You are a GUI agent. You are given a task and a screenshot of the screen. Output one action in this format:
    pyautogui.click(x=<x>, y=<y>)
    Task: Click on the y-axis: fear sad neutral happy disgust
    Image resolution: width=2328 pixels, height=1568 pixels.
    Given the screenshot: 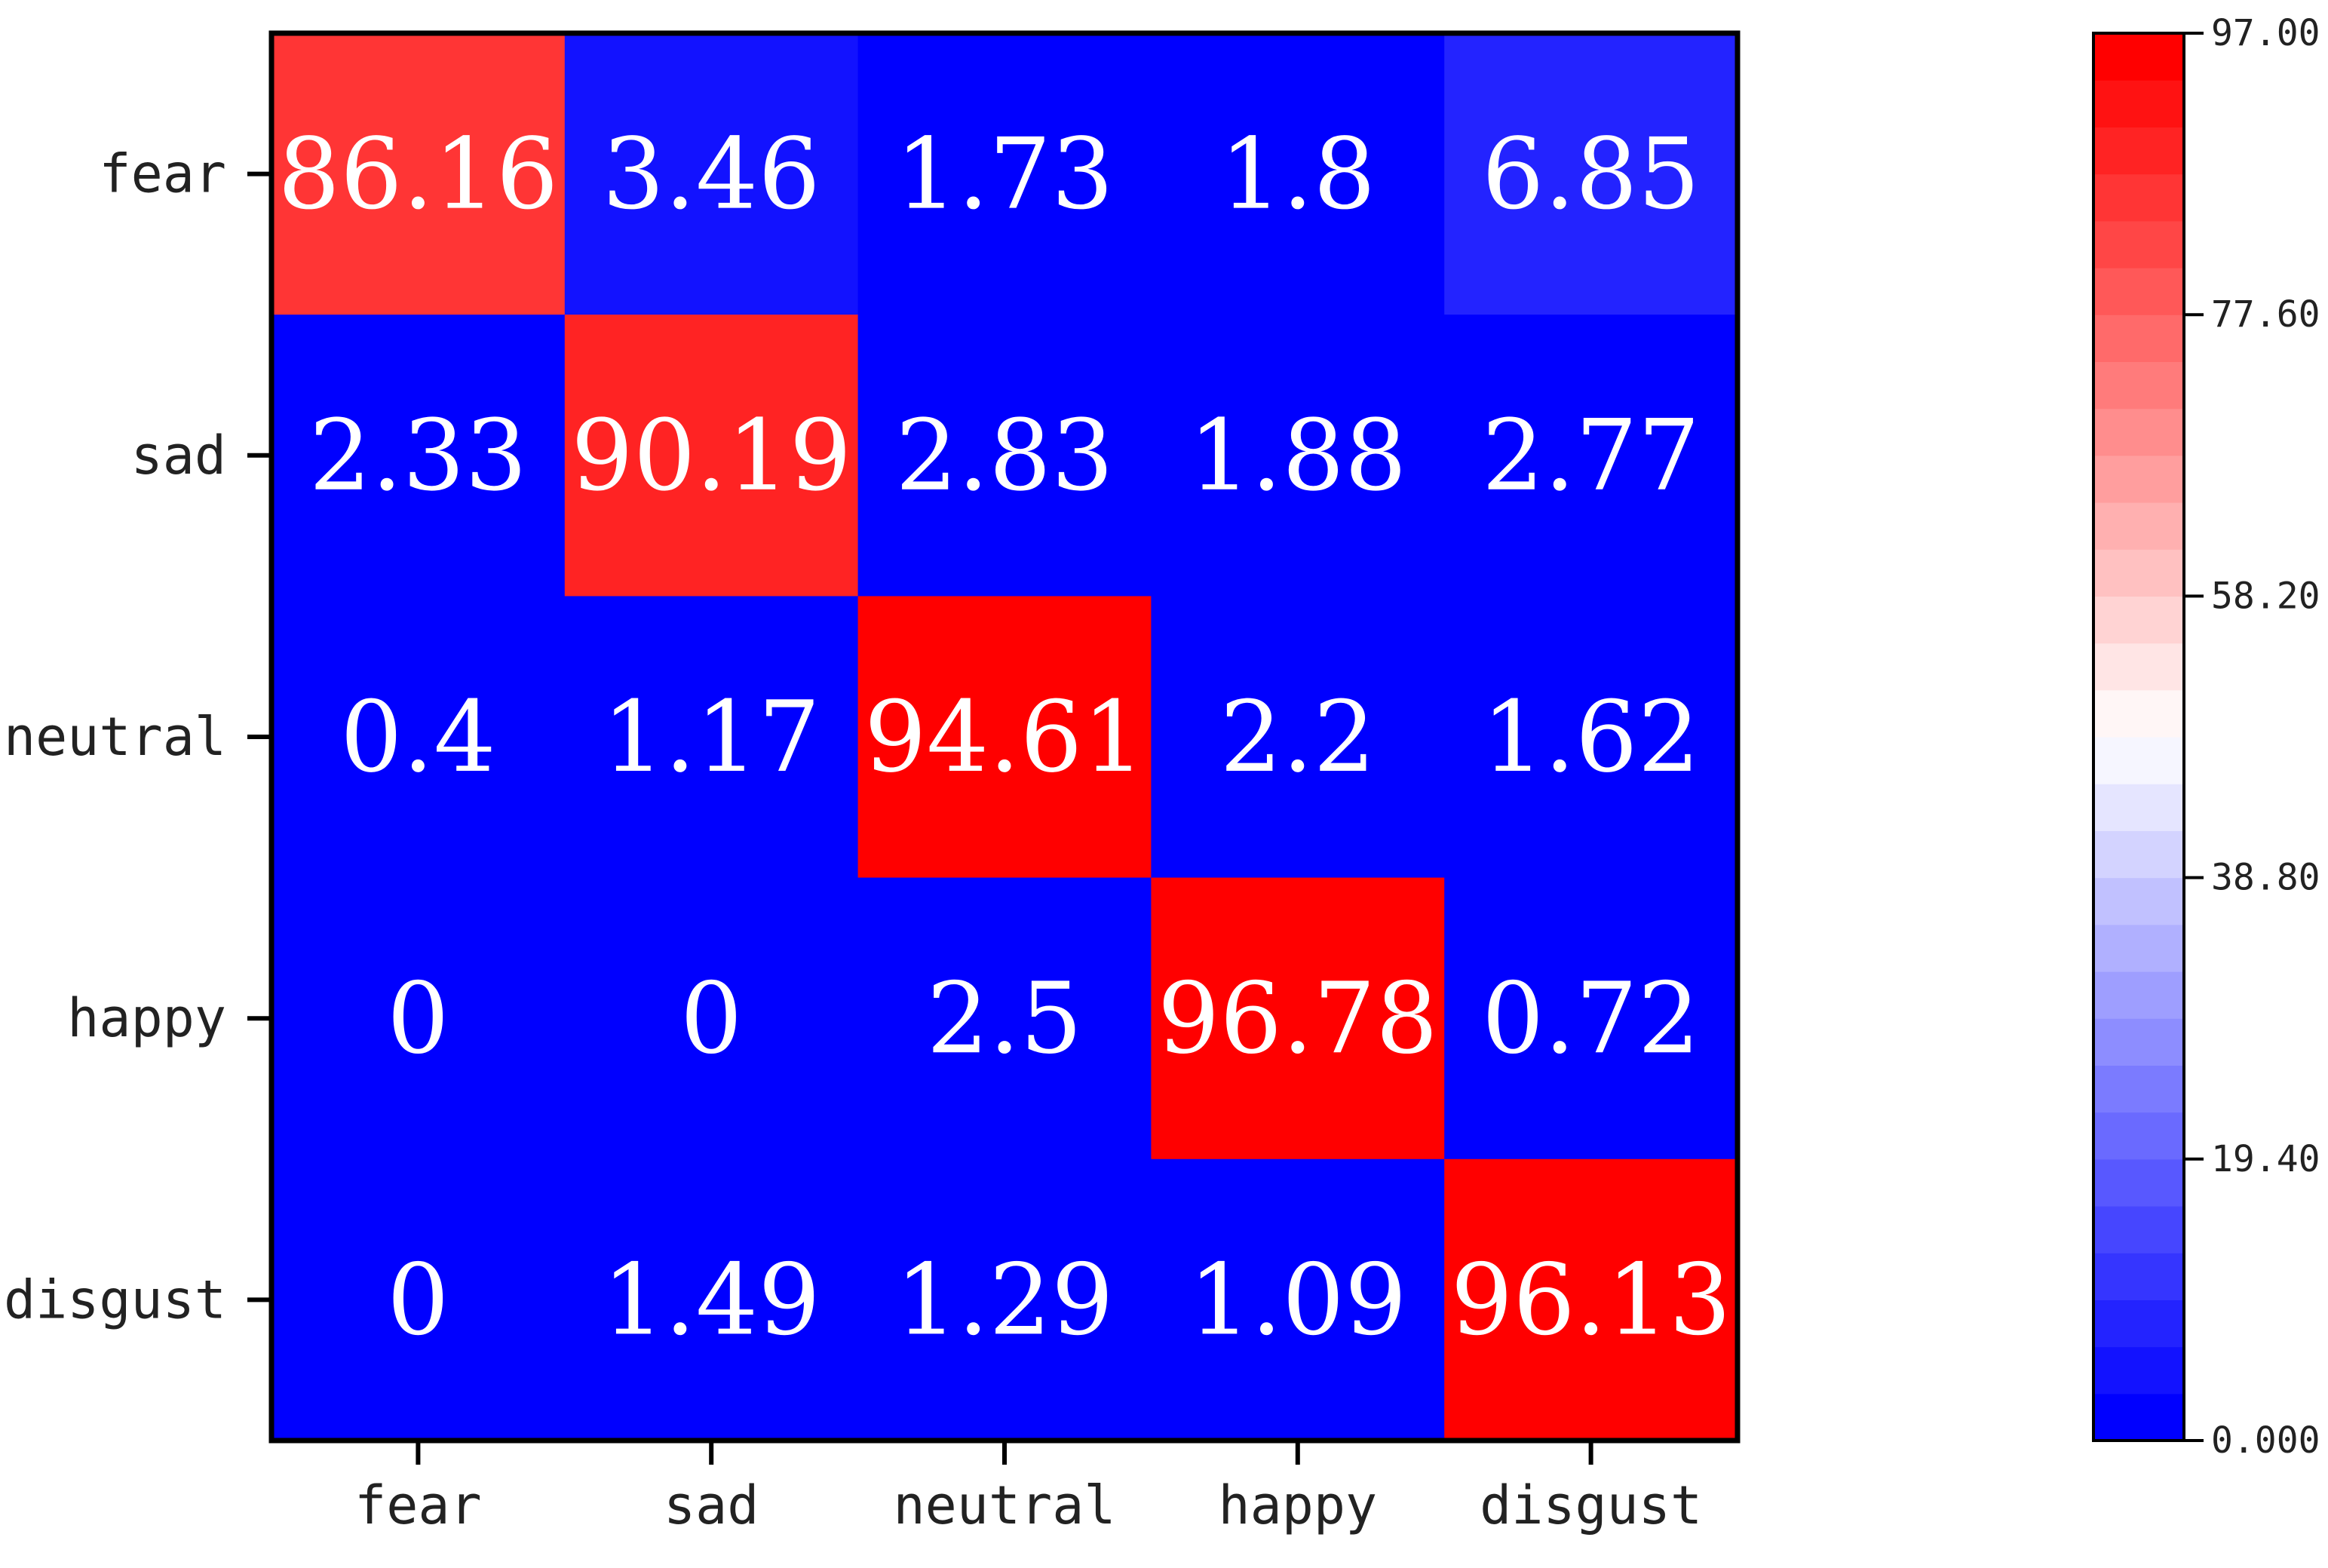 What is the action you would take?
    pyautogui.click(x=137, y=736)
    